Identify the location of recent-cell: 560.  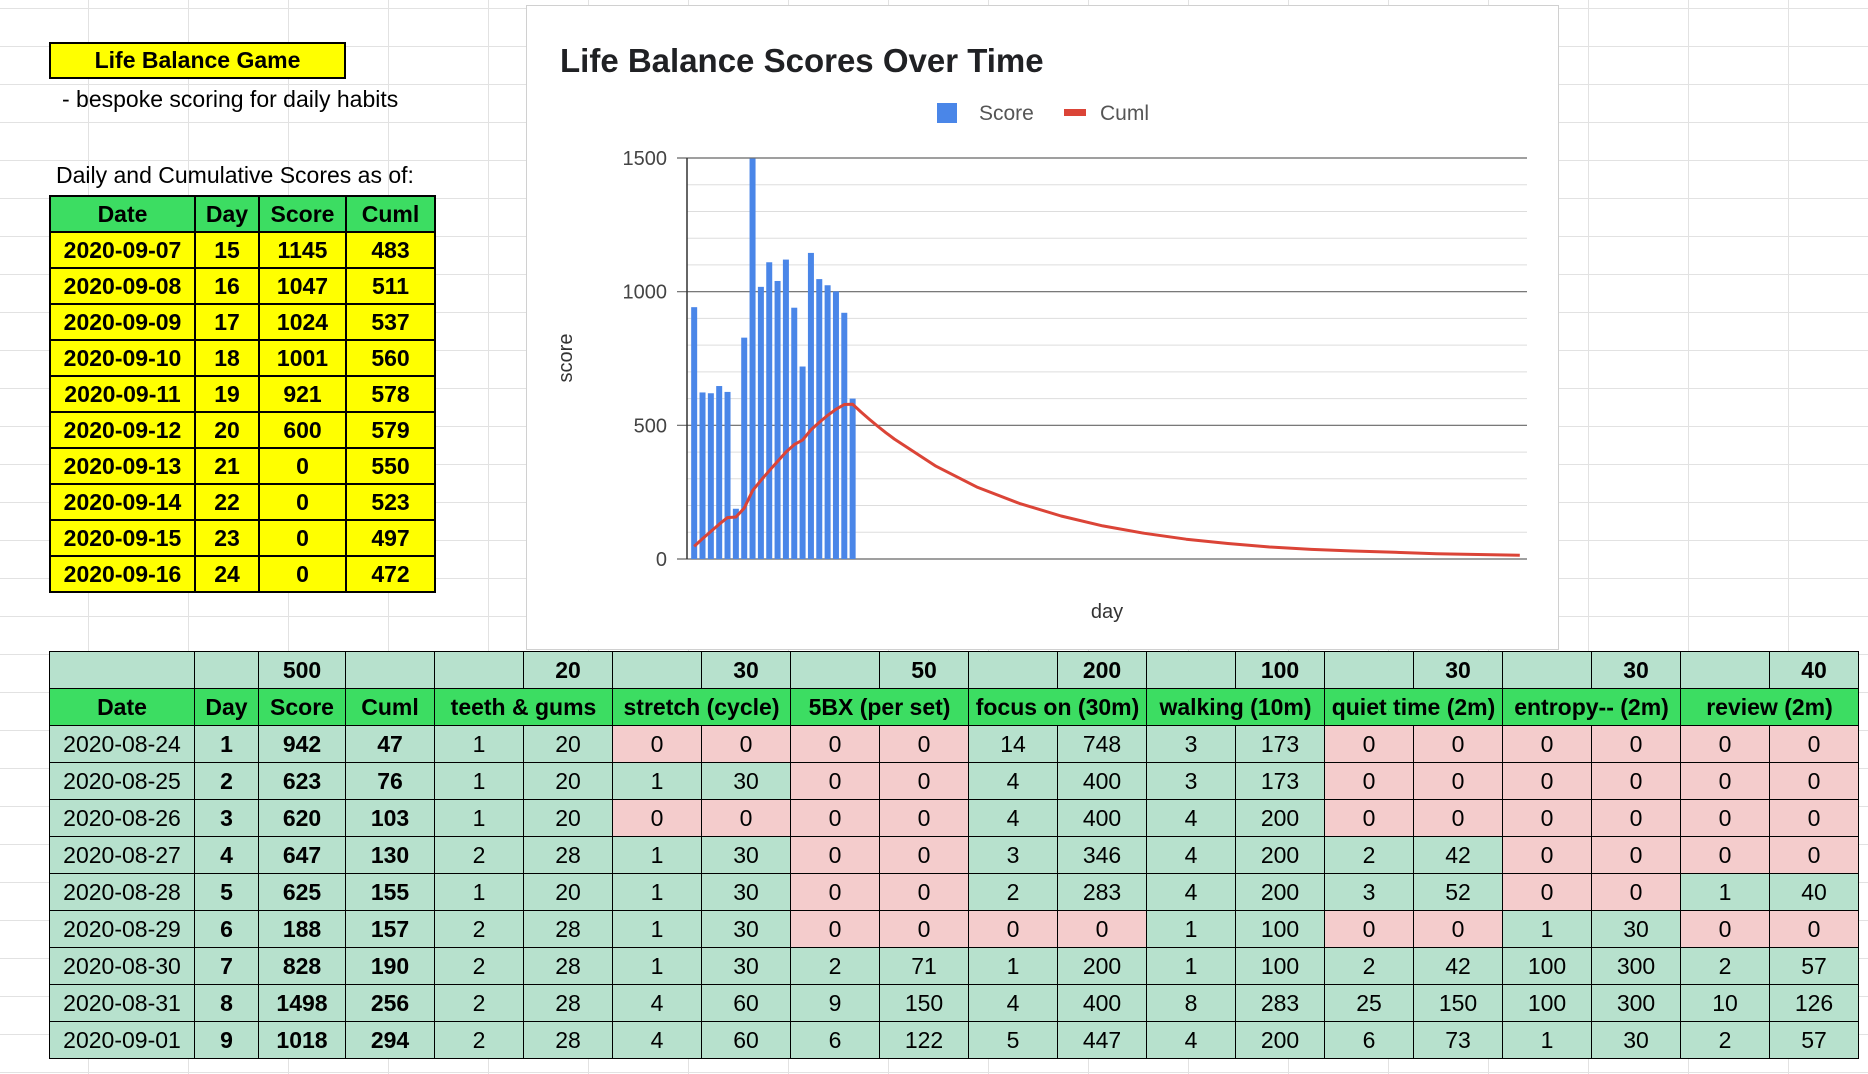
(390, 358).